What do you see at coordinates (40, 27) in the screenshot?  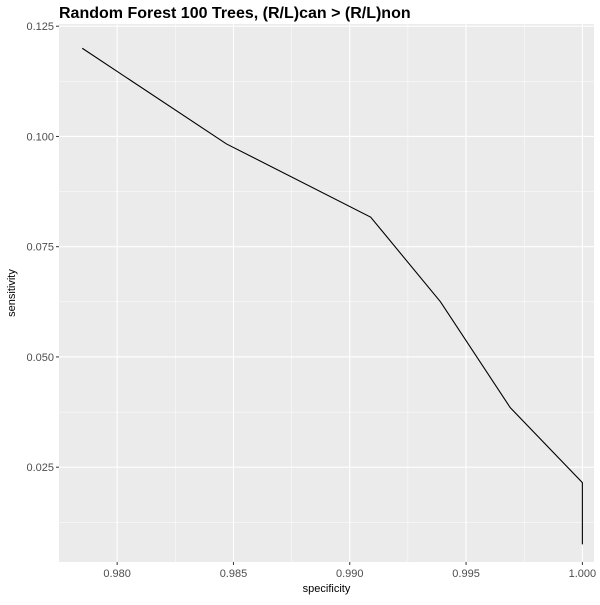 I see `y-tick-label-4: 0.125` at bounding box center [40, 27].